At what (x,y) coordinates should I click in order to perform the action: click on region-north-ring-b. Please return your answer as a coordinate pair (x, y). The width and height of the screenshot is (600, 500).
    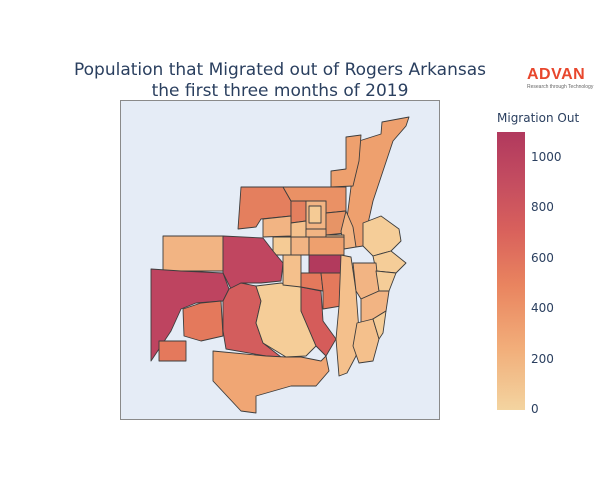
    Looking at the image, I should click on (298, 212).